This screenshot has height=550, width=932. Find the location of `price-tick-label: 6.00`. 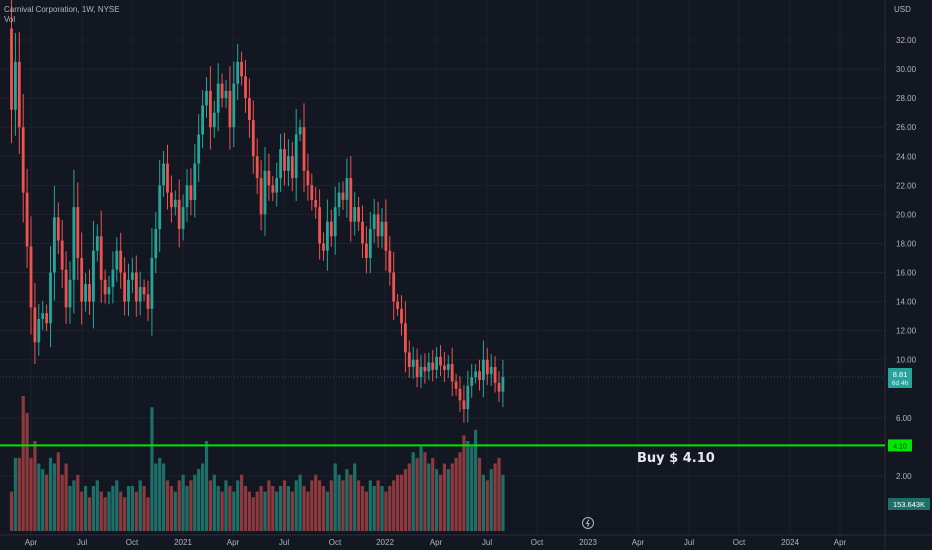

price-tick-label: 6.00 is located at coordinates (904, 418).